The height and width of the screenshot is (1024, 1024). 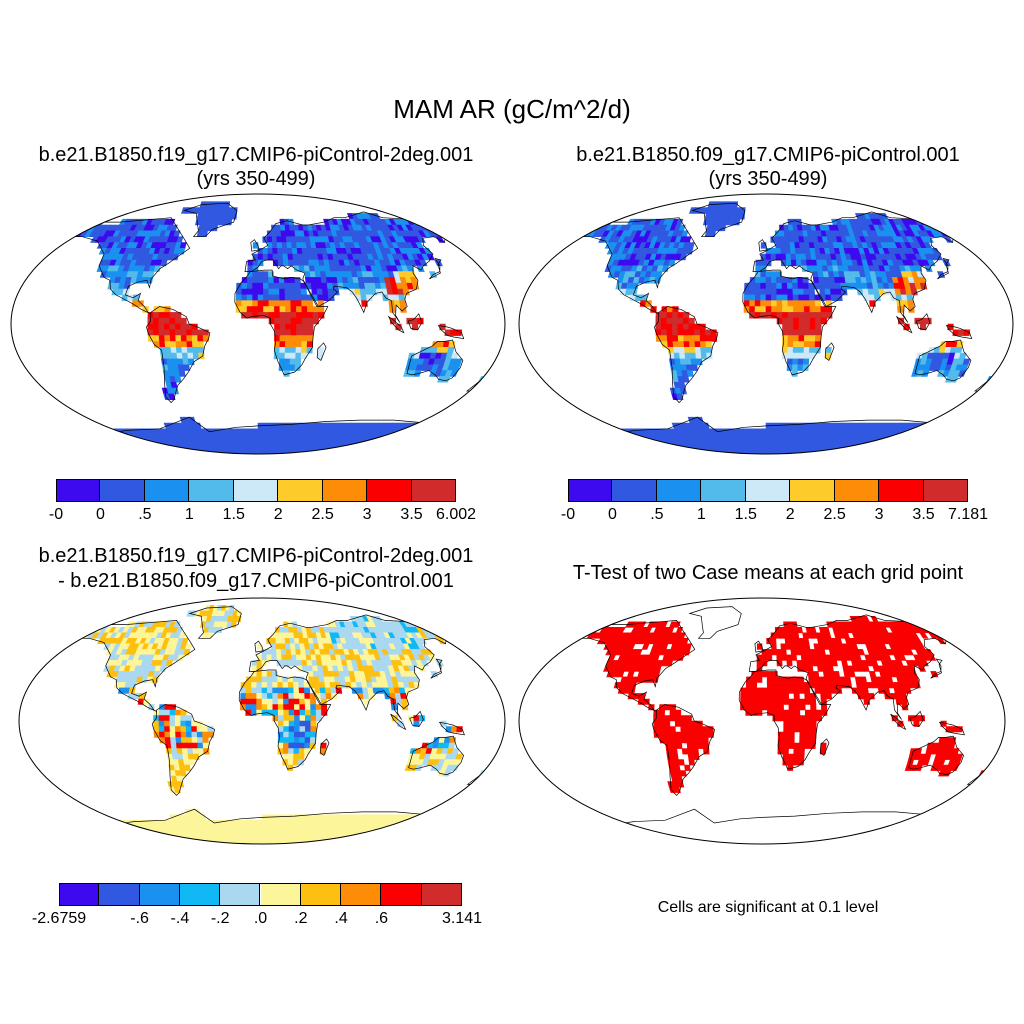 What do you see at coordinates (512, 109) in the screenshot?
I see `figure-title: MAM AR (gC/m^2/d)` at bounding box center [512, 109].